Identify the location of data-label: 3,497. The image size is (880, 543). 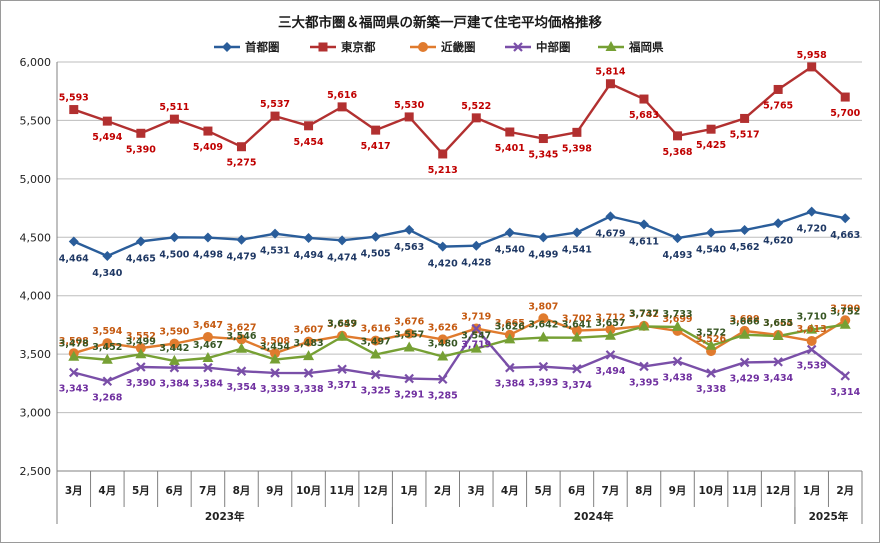
(376, 341).